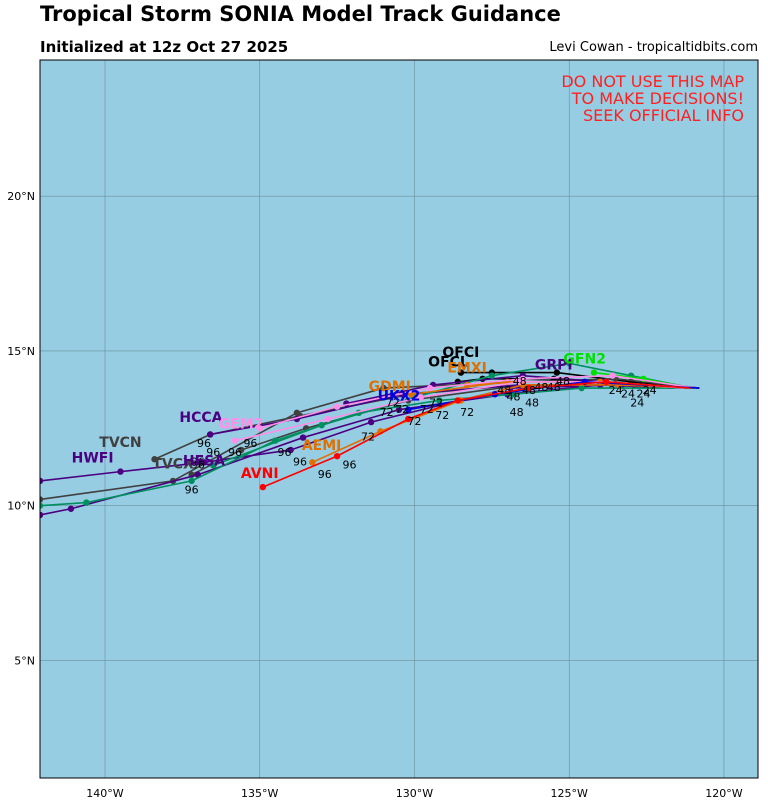  Describe the element at coordinates (200, 418) in the screenshot. I see `model-label-hcca: HCCA` at that location.